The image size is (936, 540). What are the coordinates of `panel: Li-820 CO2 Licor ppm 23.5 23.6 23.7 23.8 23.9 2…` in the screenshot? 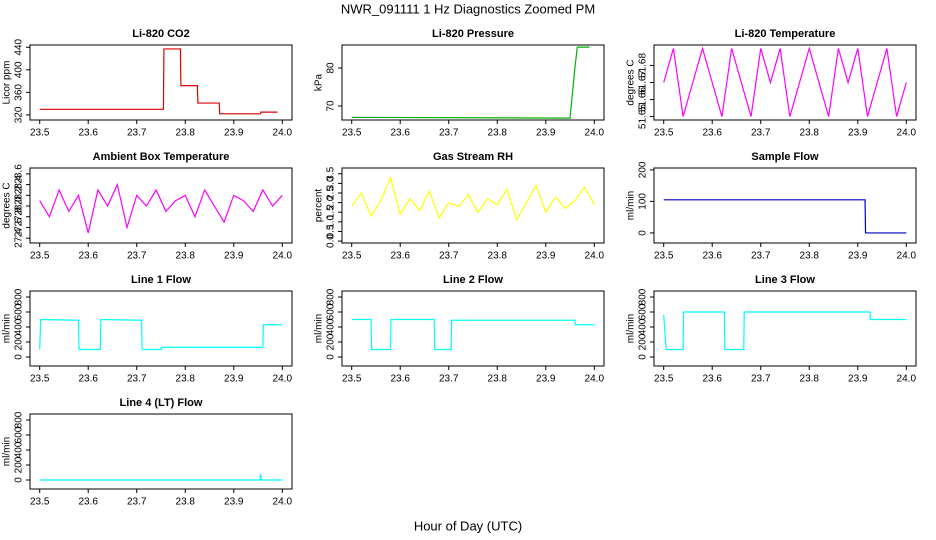 It's located at (147, 83).